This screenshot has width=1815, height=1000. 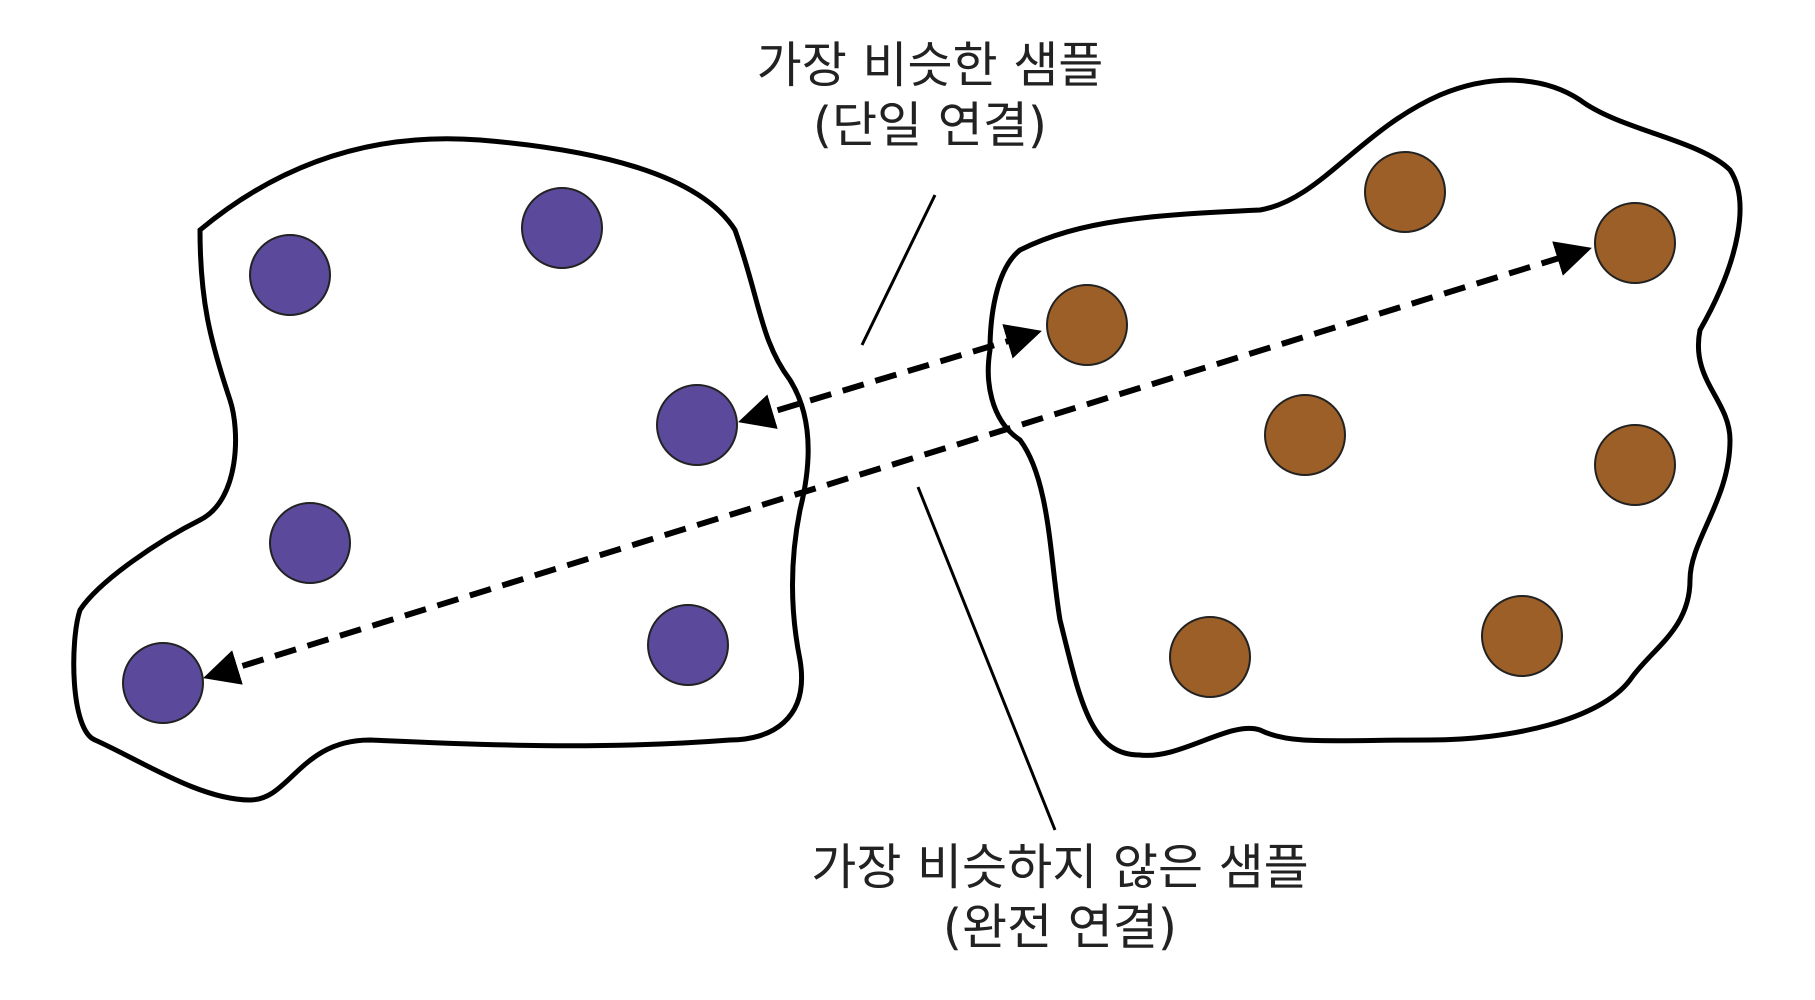 I want to click on complete-linkage-title: 가장 비슷하지 않은 샘플, so click(x=1060, y=867).